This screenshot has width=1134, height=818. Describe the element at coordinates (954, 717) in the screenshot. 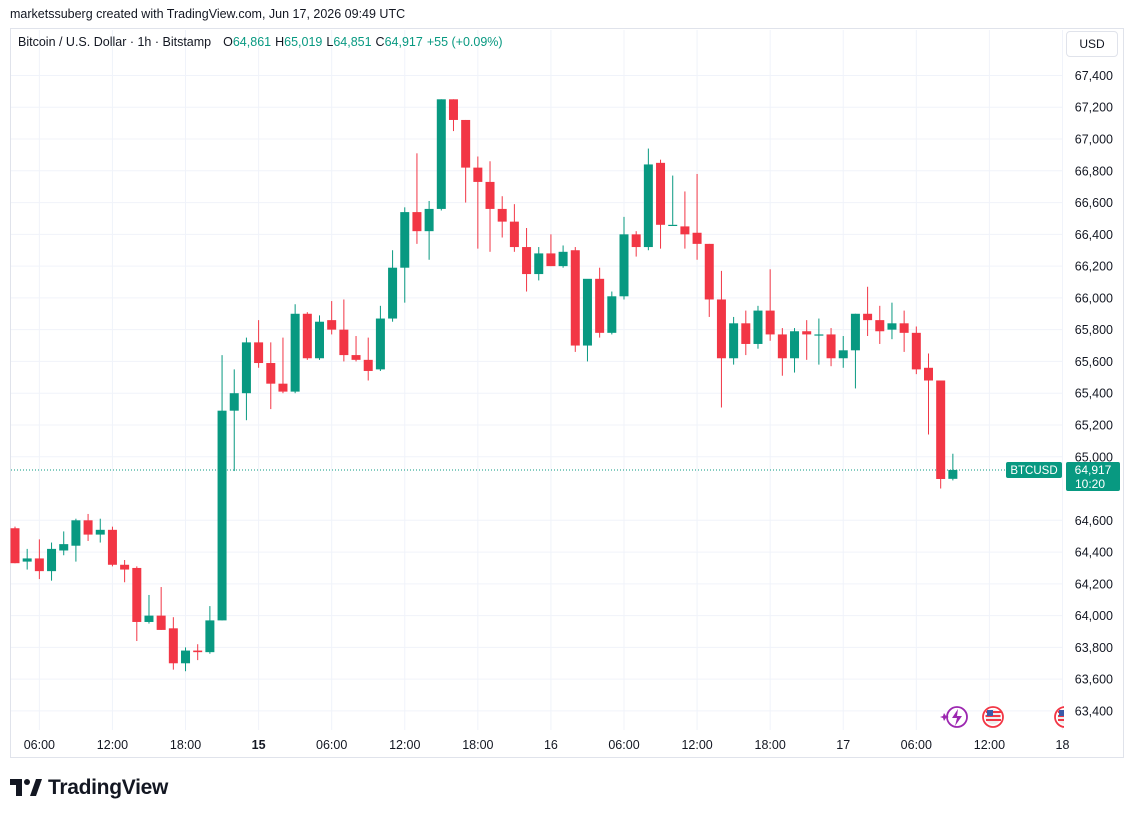

I see `lightning-event-icon` at that location.